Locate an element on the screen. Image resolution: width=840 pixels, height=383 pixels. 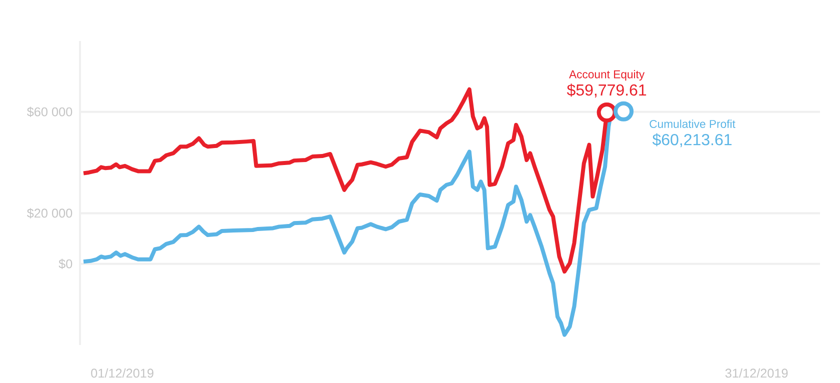
text: Account Equity is located at coordinates (607, 75).